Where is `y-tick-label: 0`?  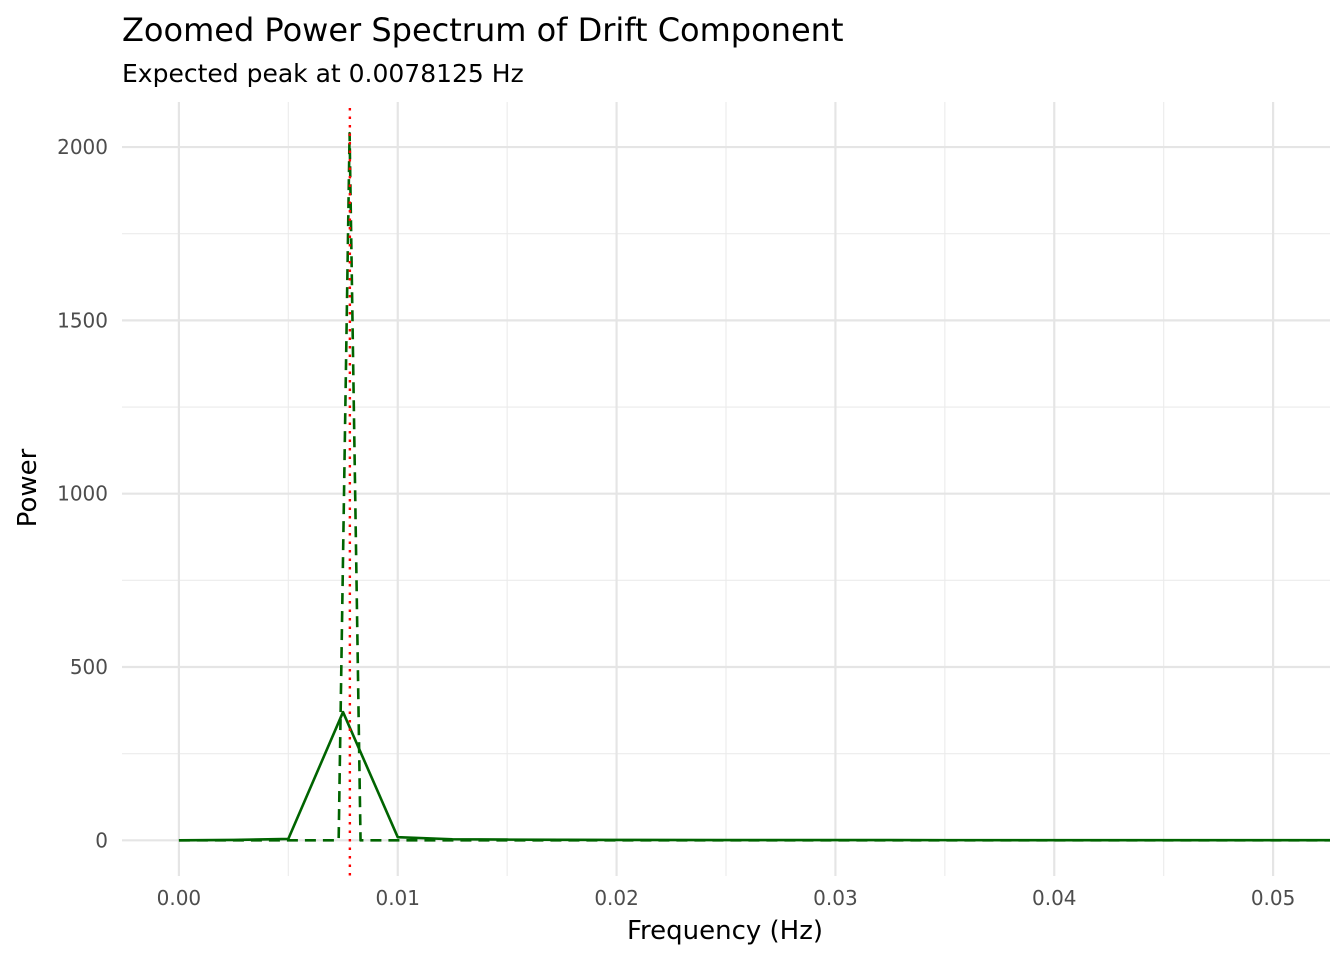 y-tick-label: 0 is located at coordinates (101, 840).